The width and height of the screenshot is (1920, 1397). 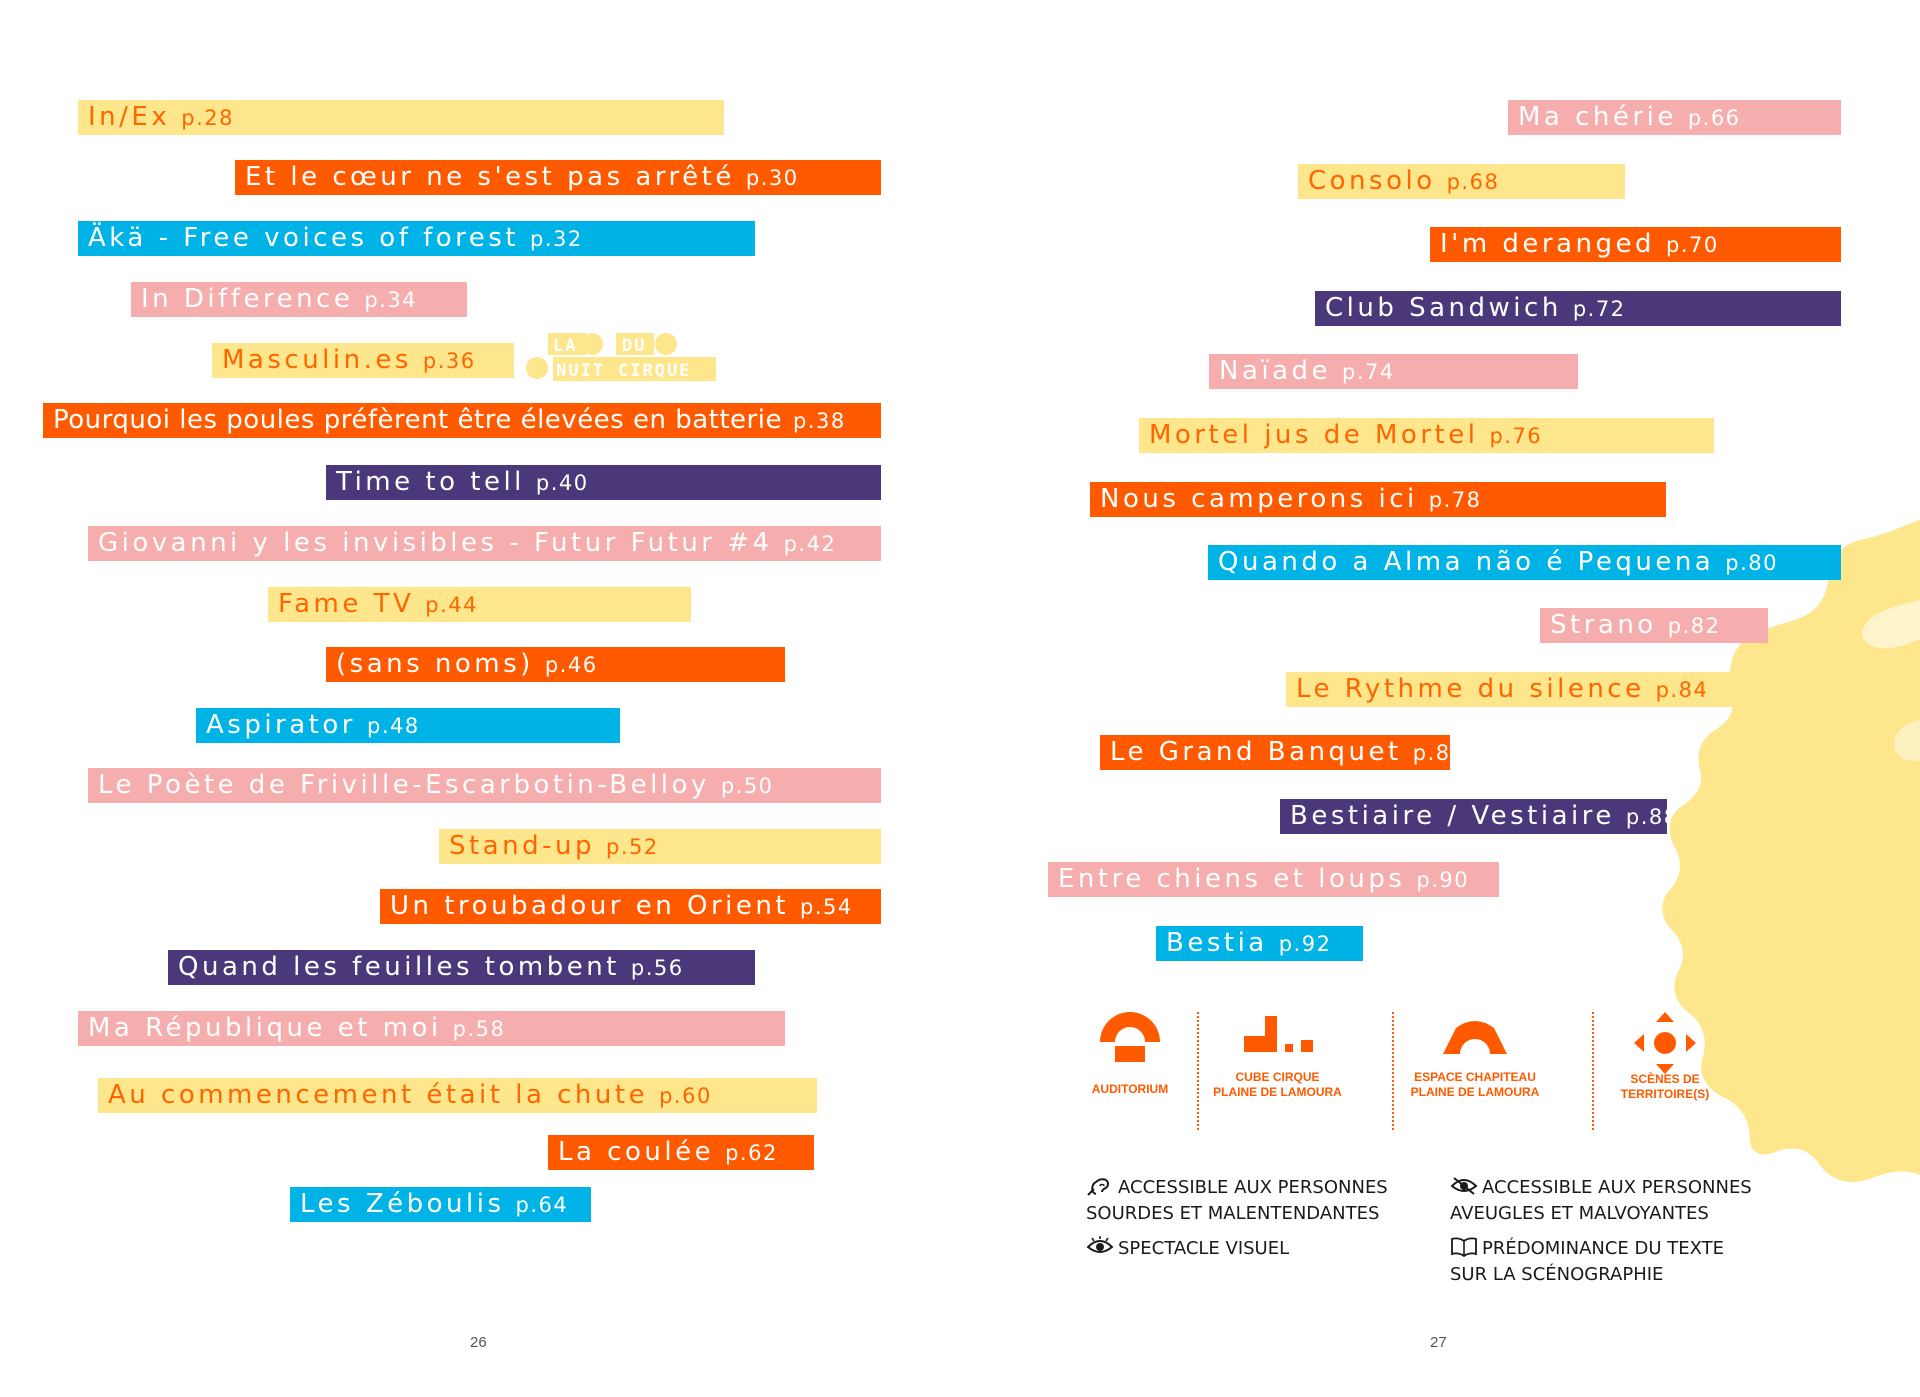 I want to click on venue-espace-chapiteau: ESPACE CHAPITEAU PLAINE DE LAMOURA, so click(x=1475, y=1072).